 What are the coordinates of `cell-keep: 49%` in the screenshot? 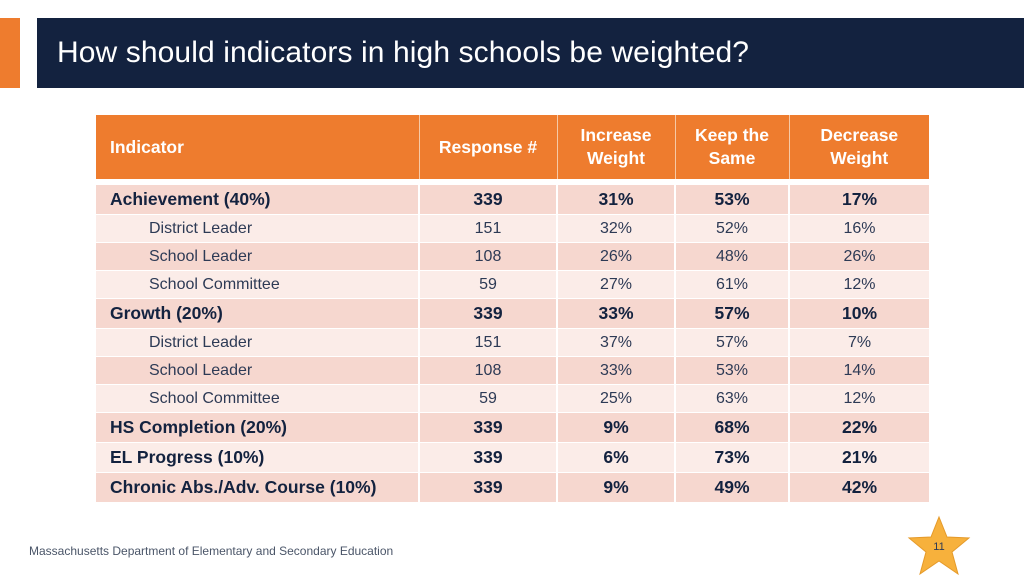 It's located at (732, 487).